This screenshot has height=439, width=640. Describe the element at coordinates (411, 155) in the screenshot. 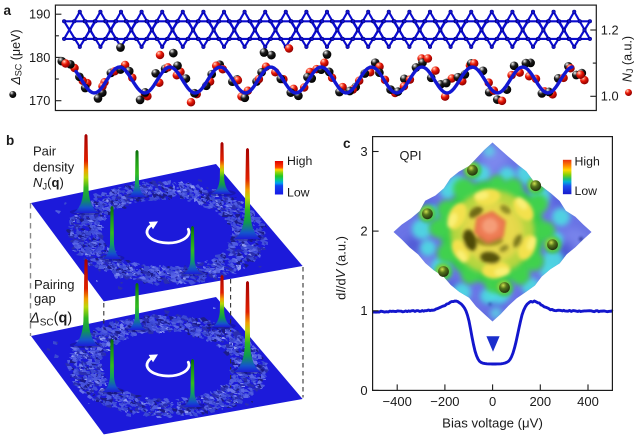

I see `svg-text: QPI` at that location.